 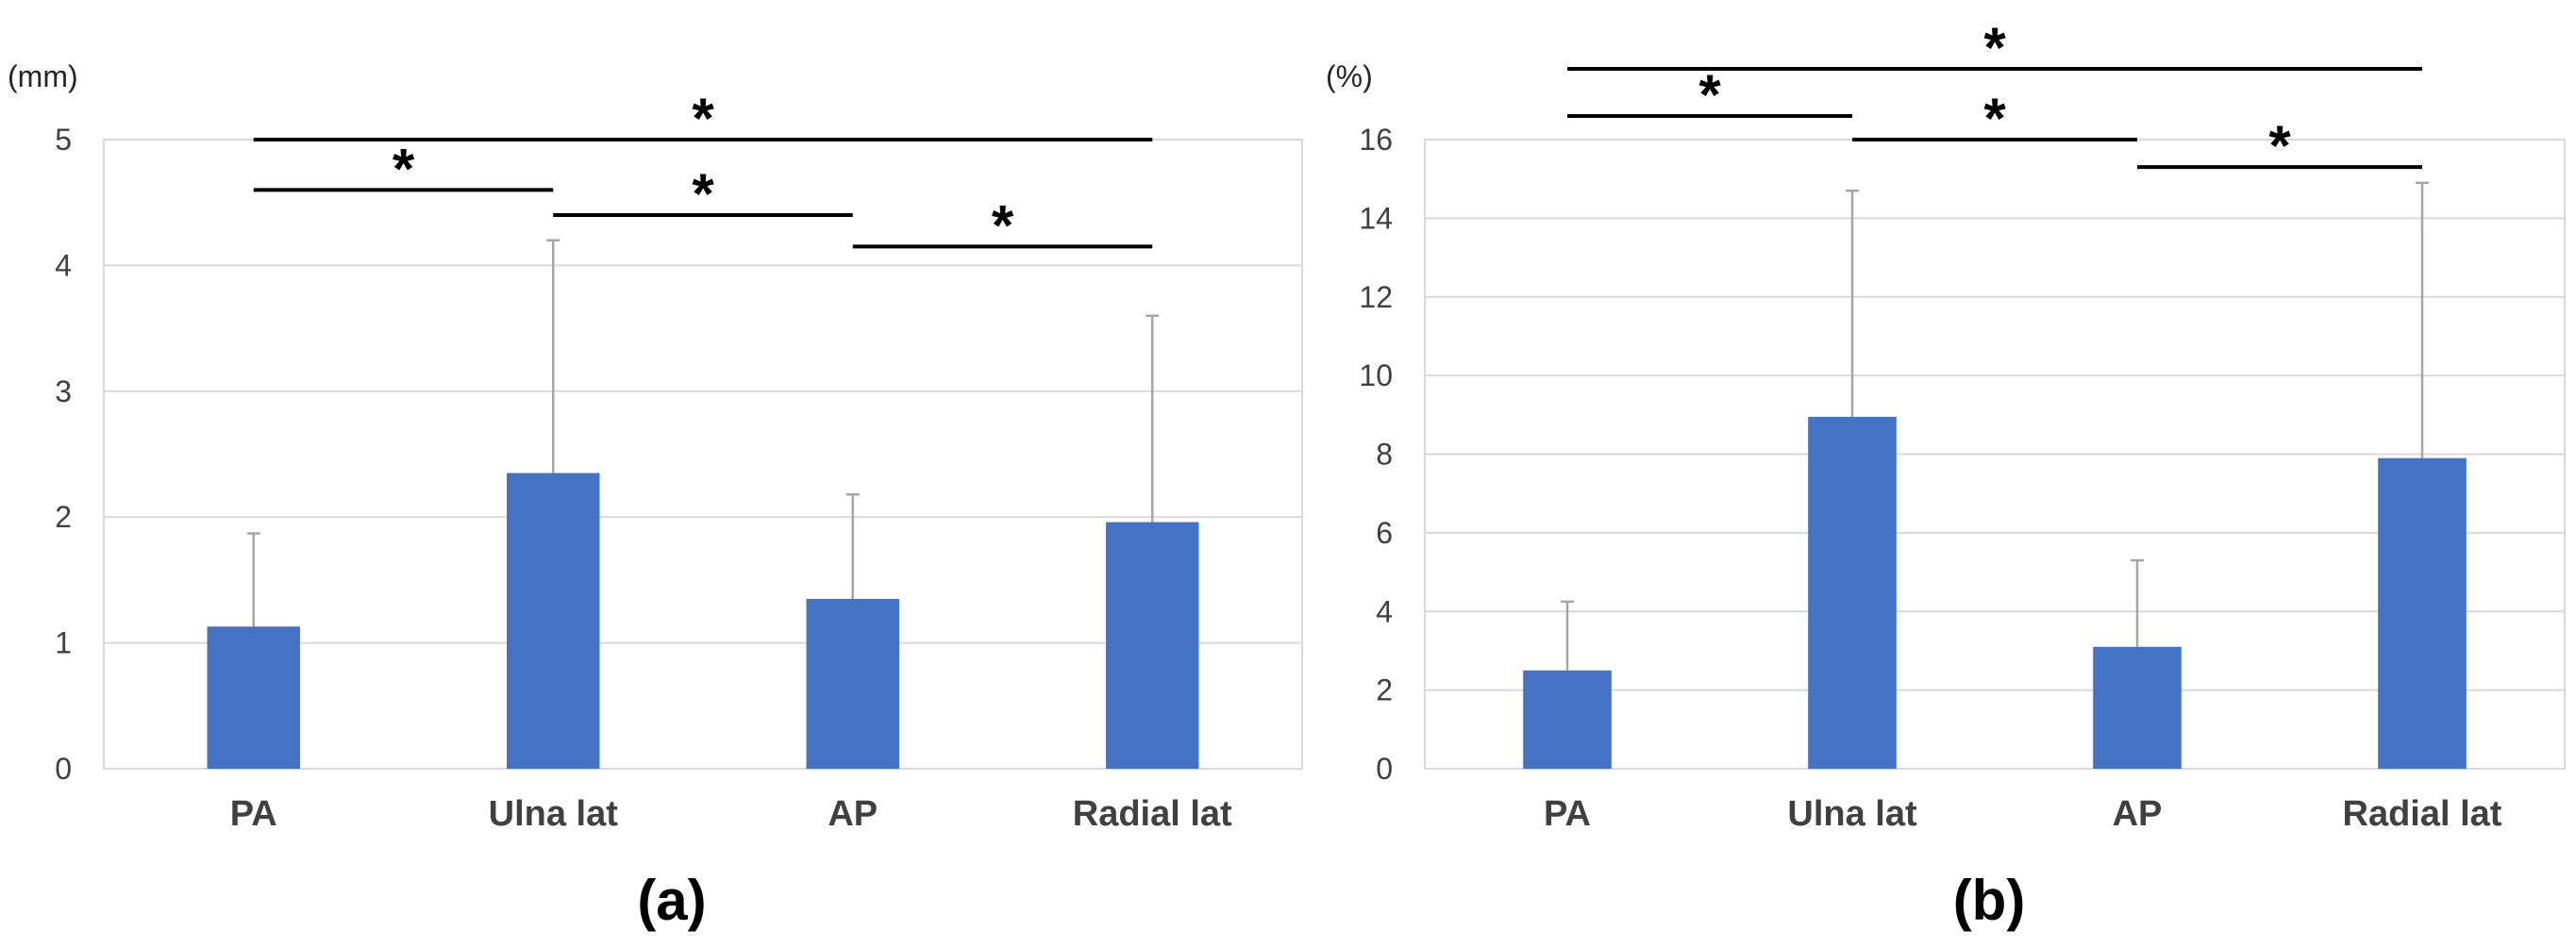 What do you see at coordinates (43, 76) in the screenshot?
I see `y-axis-unit: (mm)` at bounding box center [43, 76].